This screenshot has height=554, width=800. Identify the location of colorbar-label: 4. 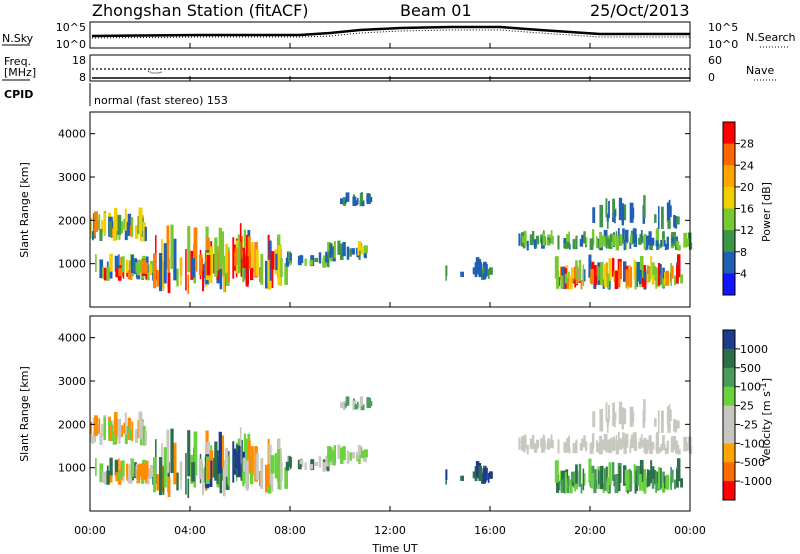
(743, 273).